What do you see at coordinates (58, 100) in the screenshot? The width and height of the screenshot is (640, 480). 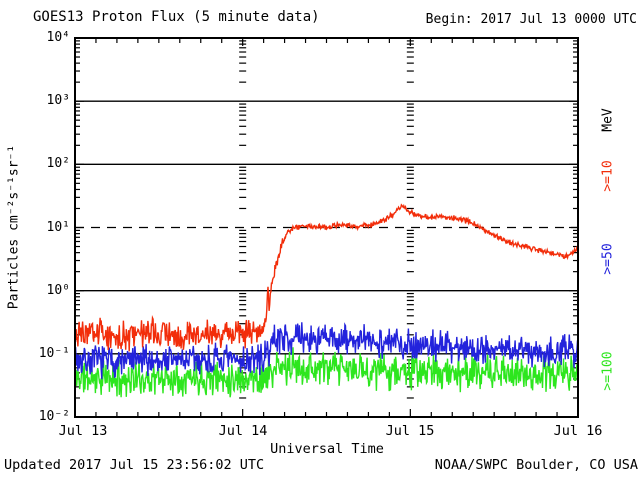 I see `y-tick-label-1e3: 10³` at bounding box center [58, 100].